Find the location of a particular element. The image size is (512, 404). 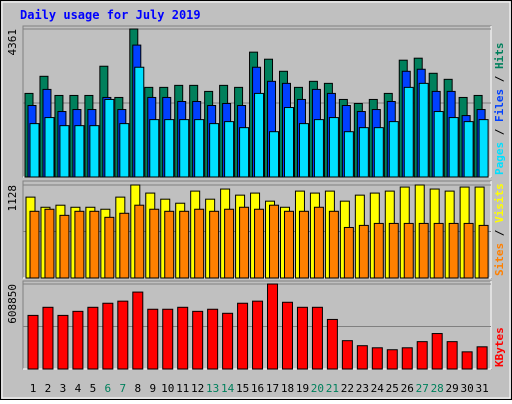

x-tick-label: 22 is located at coordinates (347, 388).